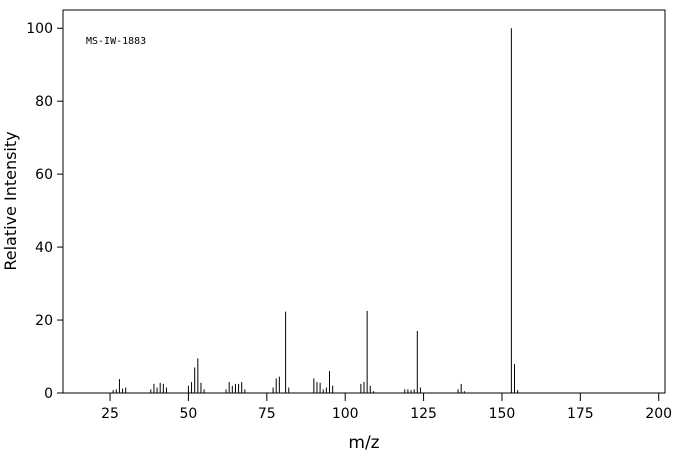 Image resolution: width=676 pixels, height=459 pixels. Describe the element at coordinates (44, 175) in the screenshot. I see `y-tick-label: 60` at that location.